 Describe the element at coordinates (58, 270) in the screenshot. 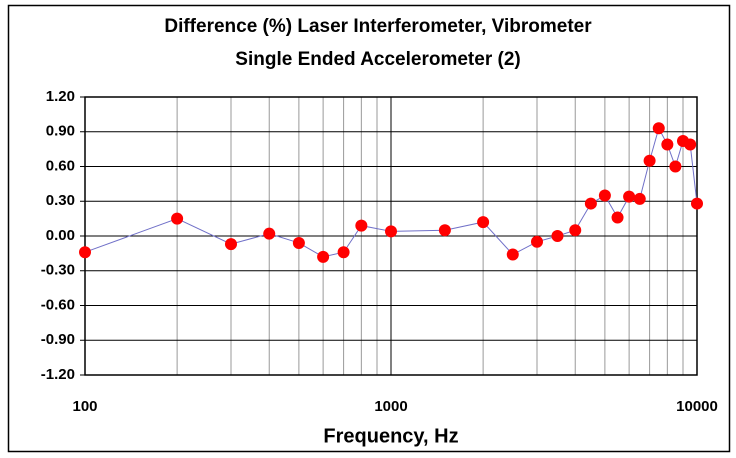

I see `y-tick-label: -0.30` at that location.